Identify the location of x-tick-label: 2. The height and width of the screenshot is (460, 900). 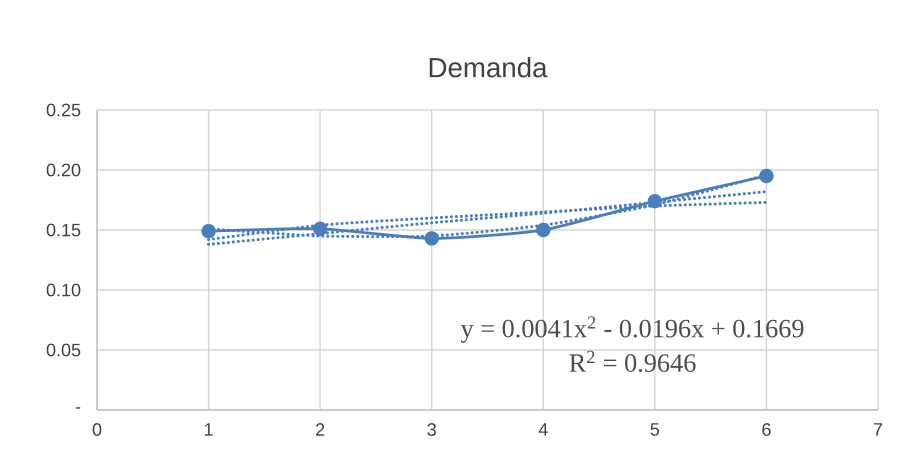
(320, 429).